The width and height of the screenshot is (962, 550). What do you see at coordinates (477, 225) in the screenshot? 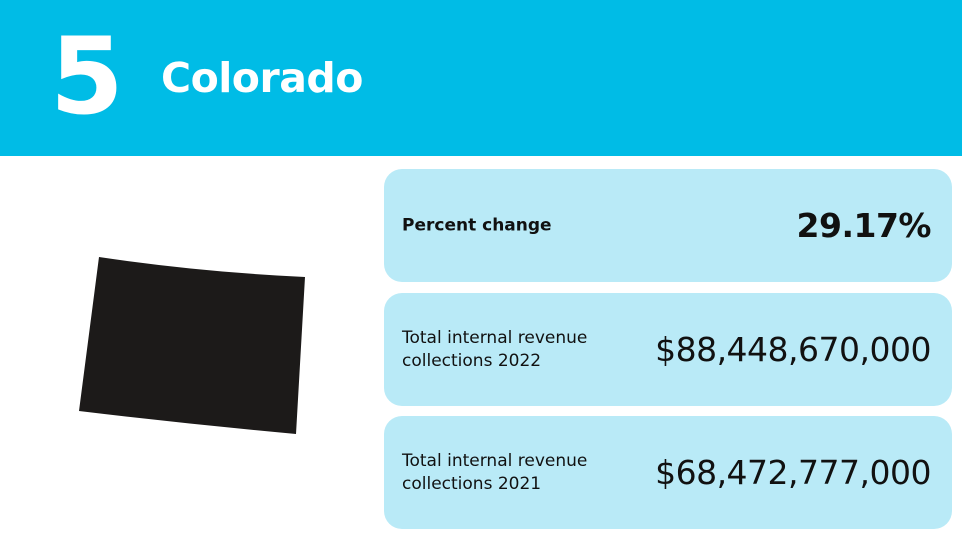
I see `percent-change-label: Percent change` at bounding box center [477, 225].